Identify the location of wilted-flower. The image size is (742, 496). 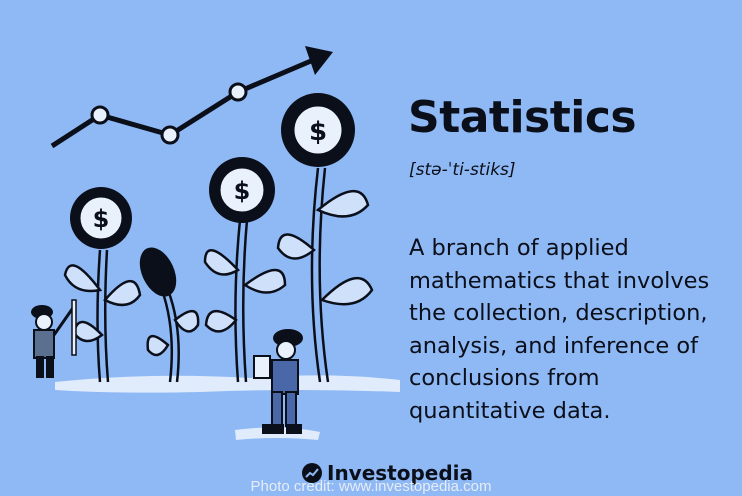
(158, 272).